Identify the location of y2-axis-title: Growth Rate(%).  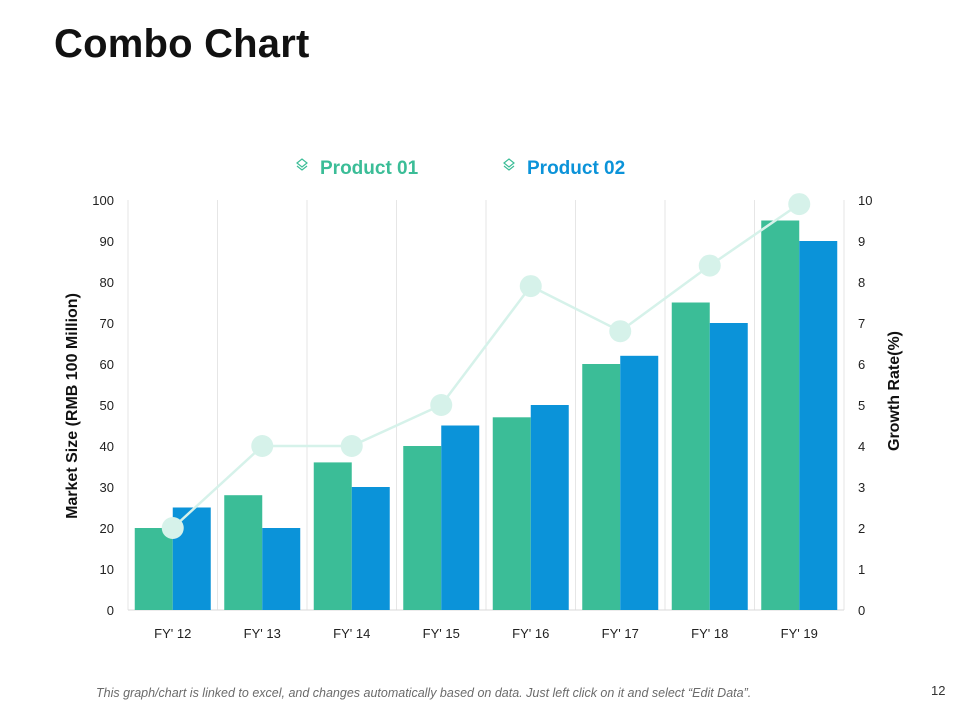
(894, 391).